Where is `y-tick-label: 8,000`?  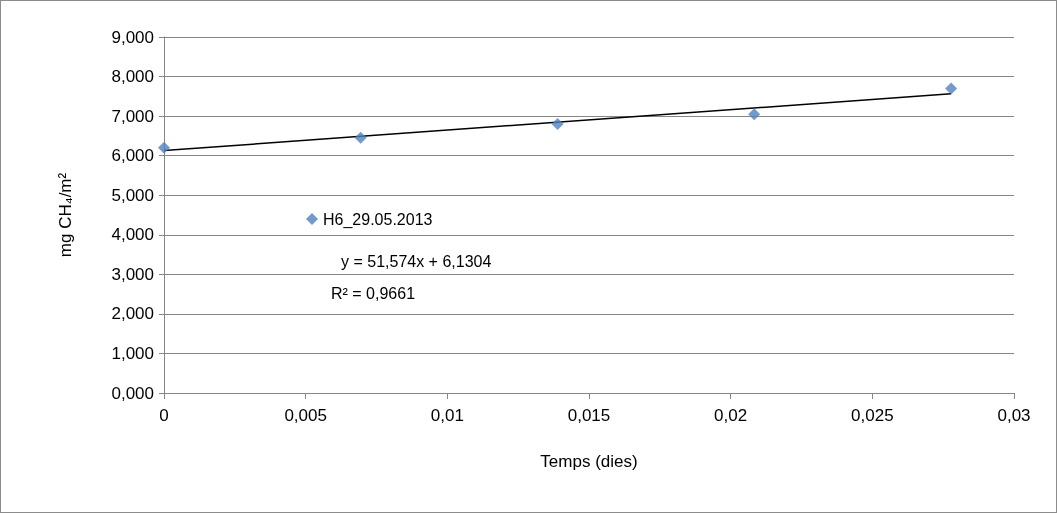 y-tick-label: 8,000 is located at coordinates (132, 77).